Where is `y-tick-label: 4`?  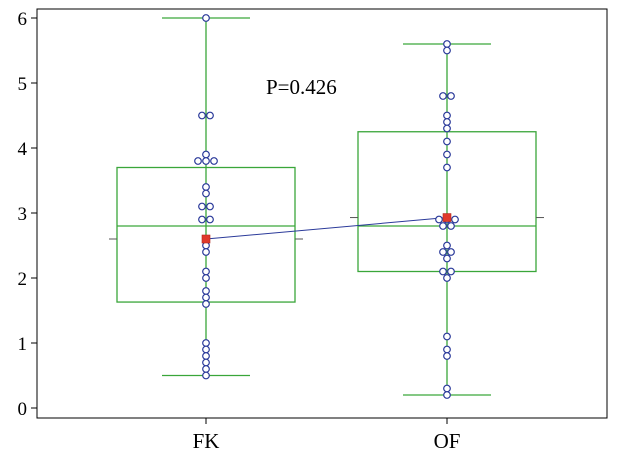
y-tick-label: 4 is located at coordinates (23, 149).